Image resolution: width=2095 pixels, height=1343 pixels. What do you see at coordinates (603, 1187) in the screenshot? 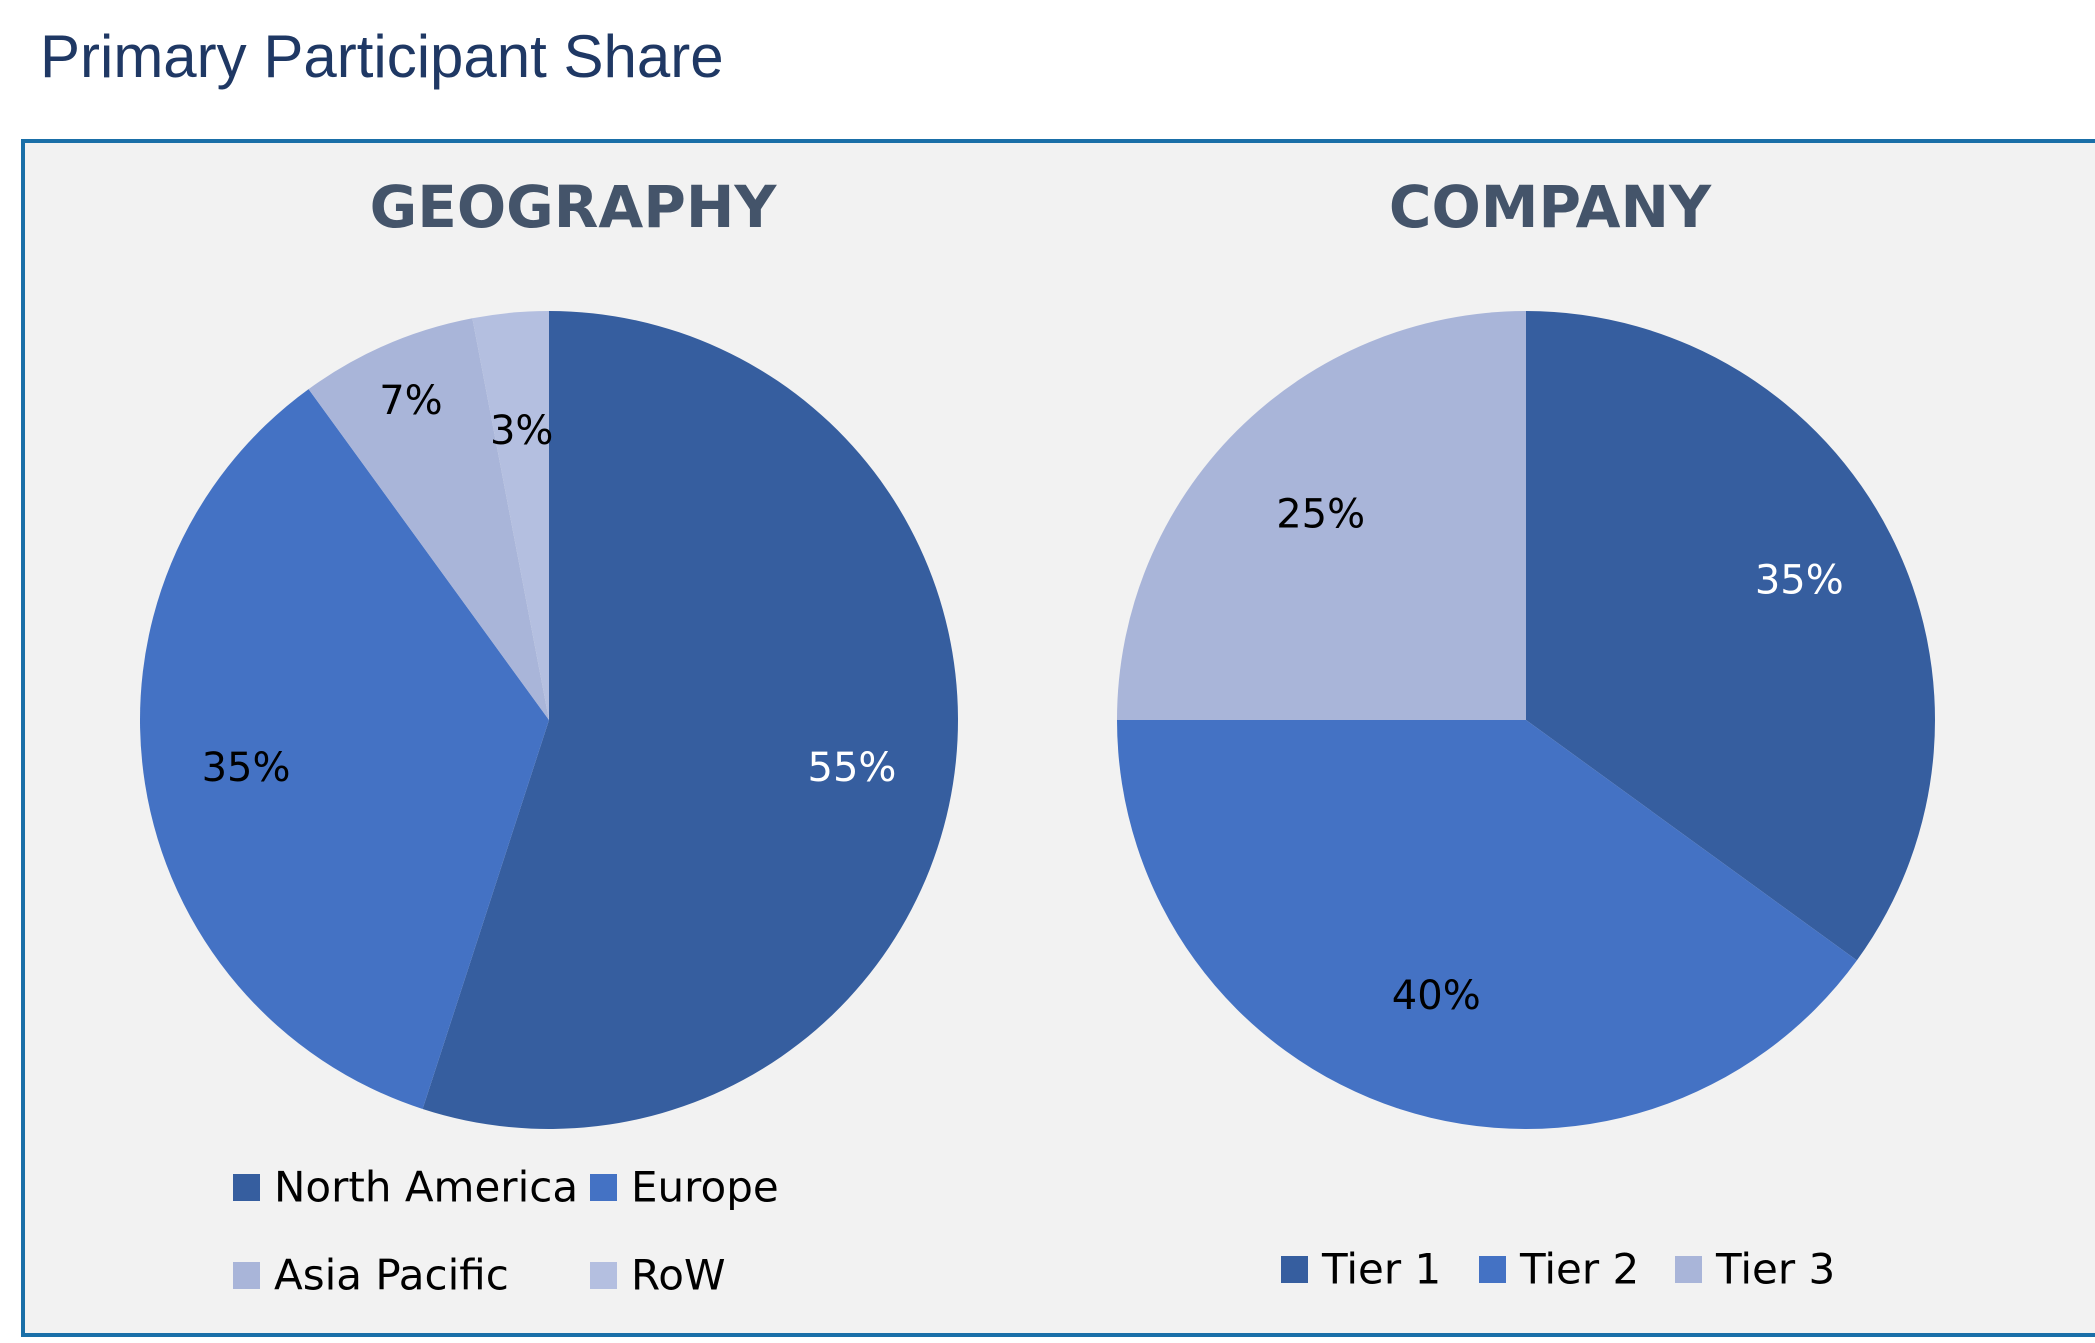
I see `geography-legend-swatch-europe` at bounding box center [603, 1187].